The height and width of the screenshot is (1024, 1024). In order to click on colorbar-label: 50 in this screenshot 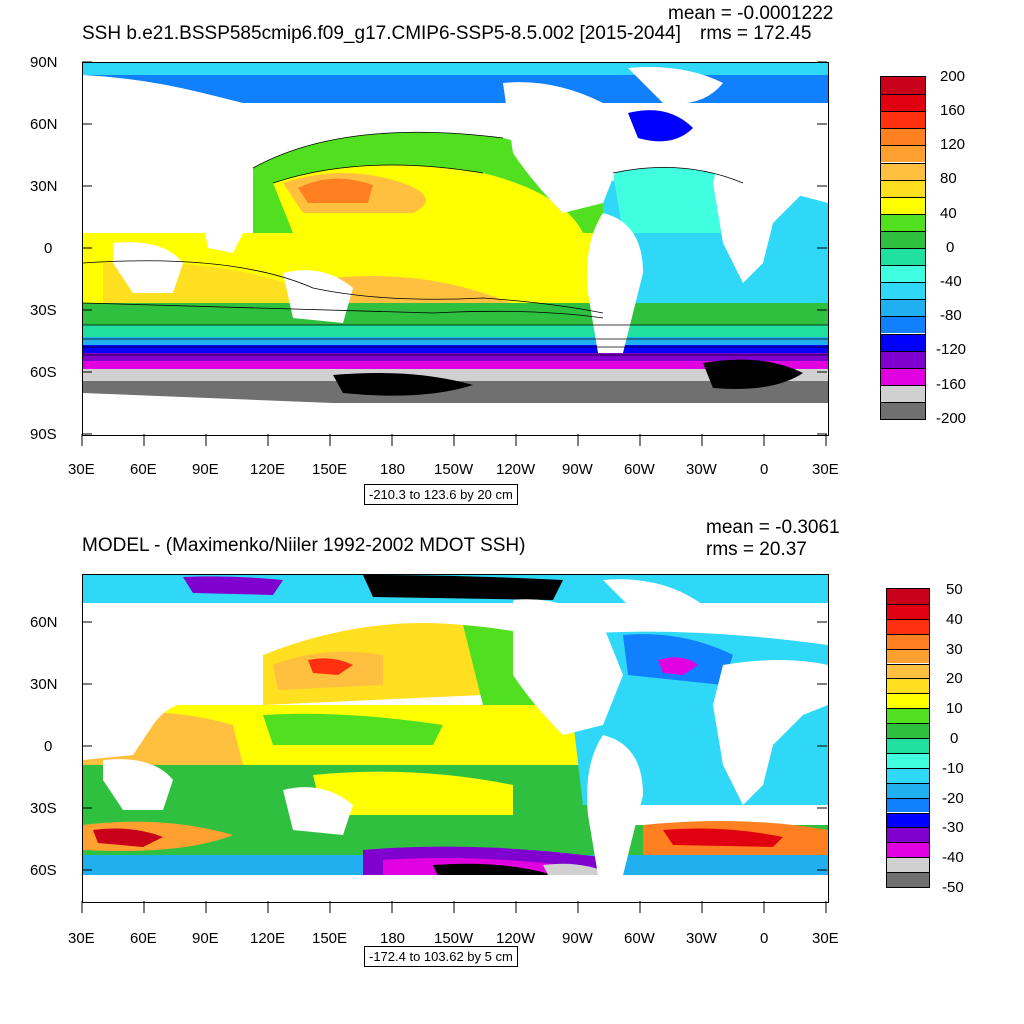, I will do `click(954, 589)`.